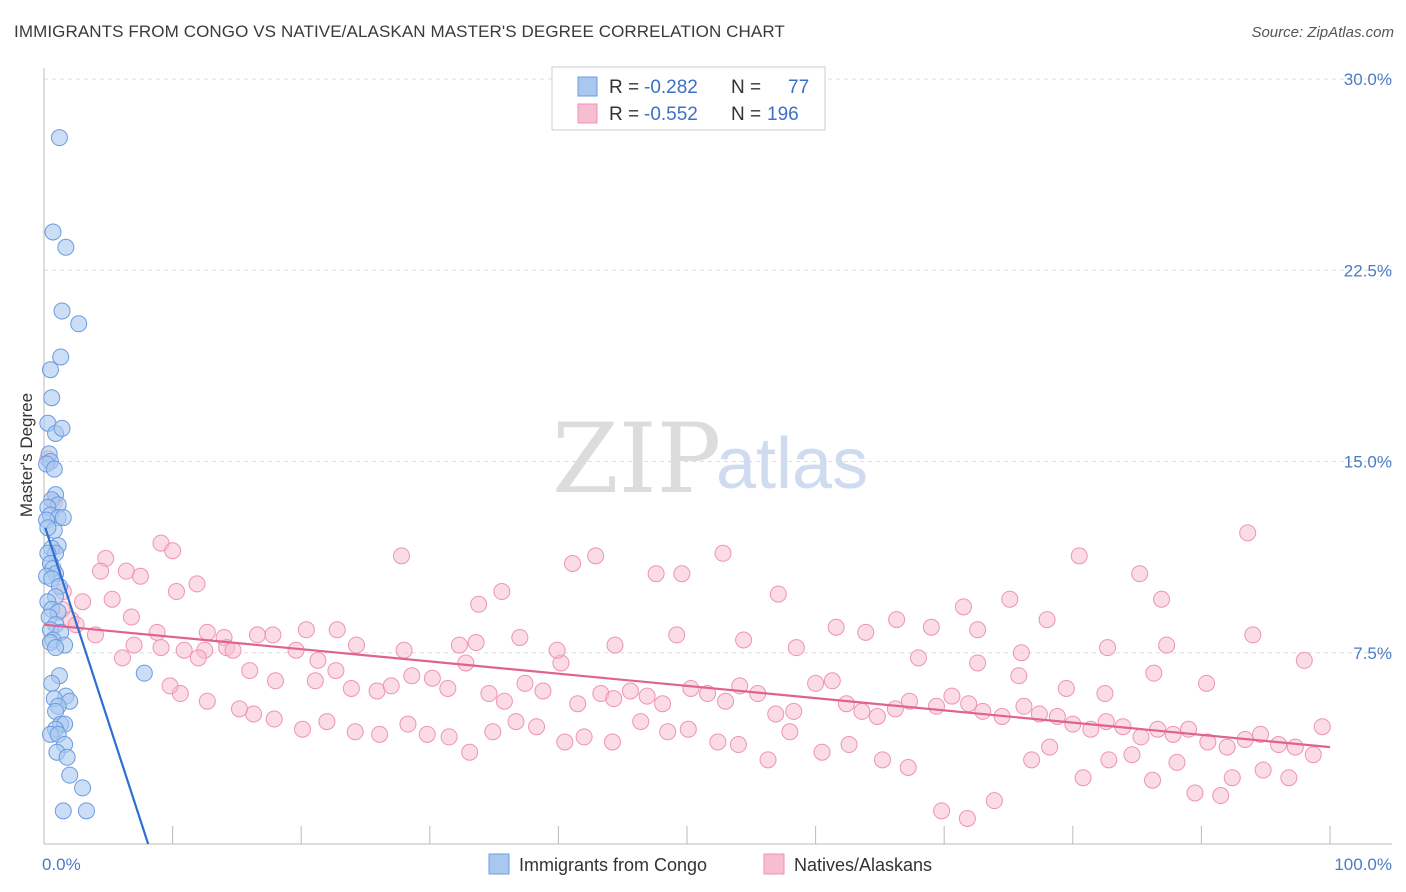  I want to click on bottom-legend-swatch-congo, so click(499, 864).